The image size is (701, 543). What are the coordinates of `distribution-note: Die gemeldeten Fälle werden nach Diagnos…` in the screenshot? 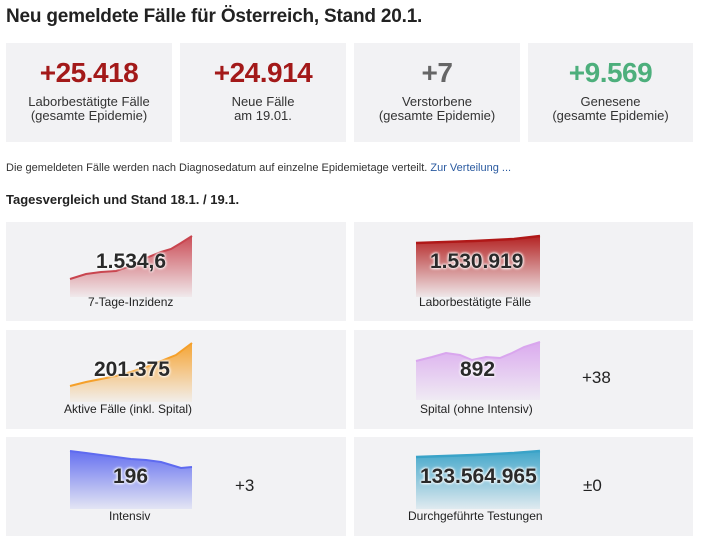 It's located at (258, 168).